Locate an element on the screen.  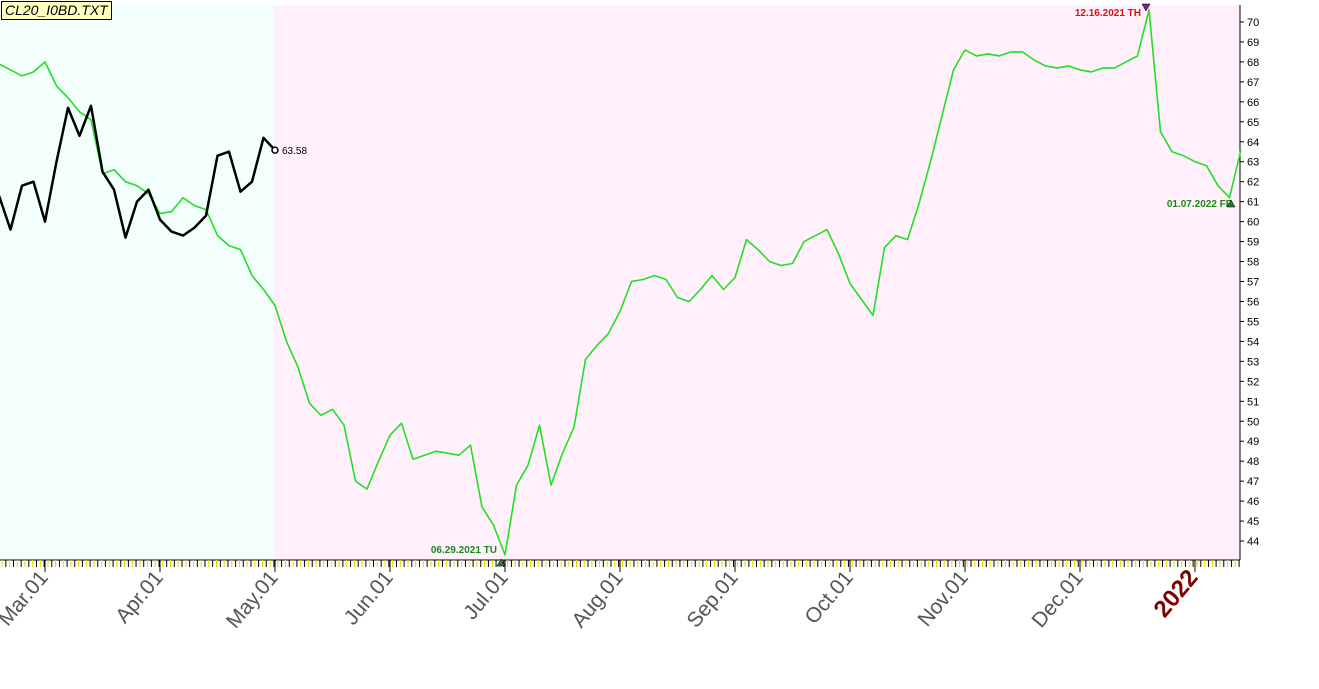
y-tick-label: 62 is located at coordinates (1253, 183).